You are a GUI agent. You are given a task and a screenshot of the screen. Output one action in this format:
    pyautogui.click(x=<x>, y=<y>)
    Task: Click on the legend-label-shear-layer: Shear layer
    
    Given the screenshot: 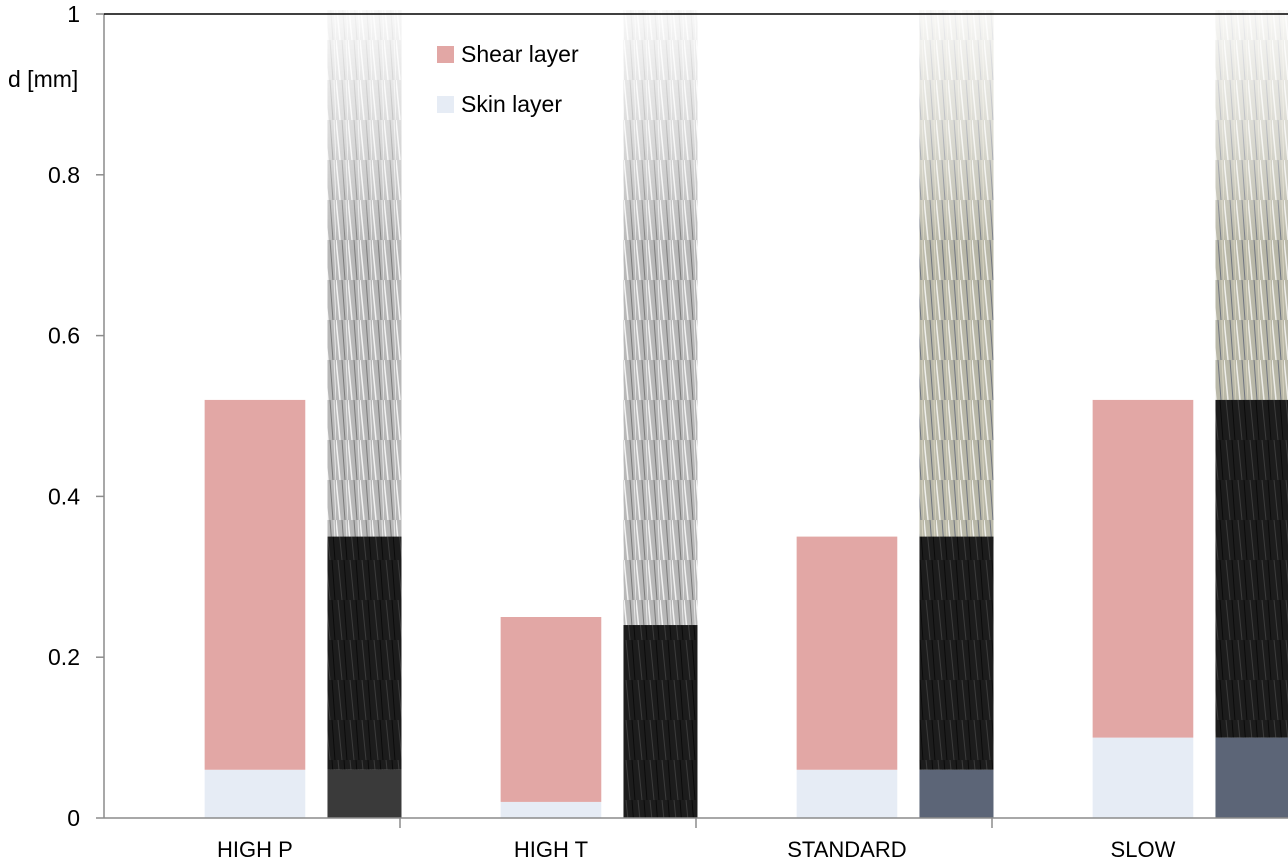 What is the action you would take?
    pyautogui.click(x=520, y=54)
    